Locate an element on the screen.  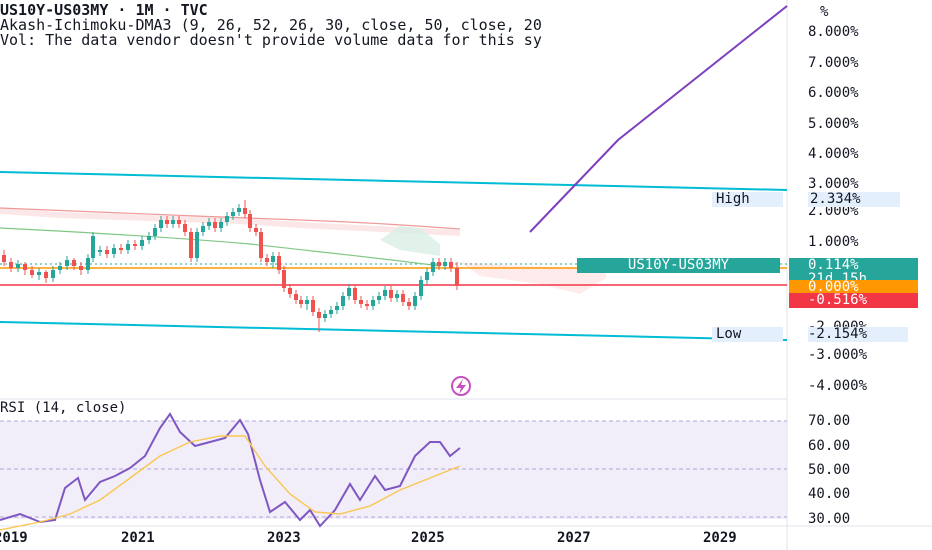
rsi-line is located at coordinates (230, 470).